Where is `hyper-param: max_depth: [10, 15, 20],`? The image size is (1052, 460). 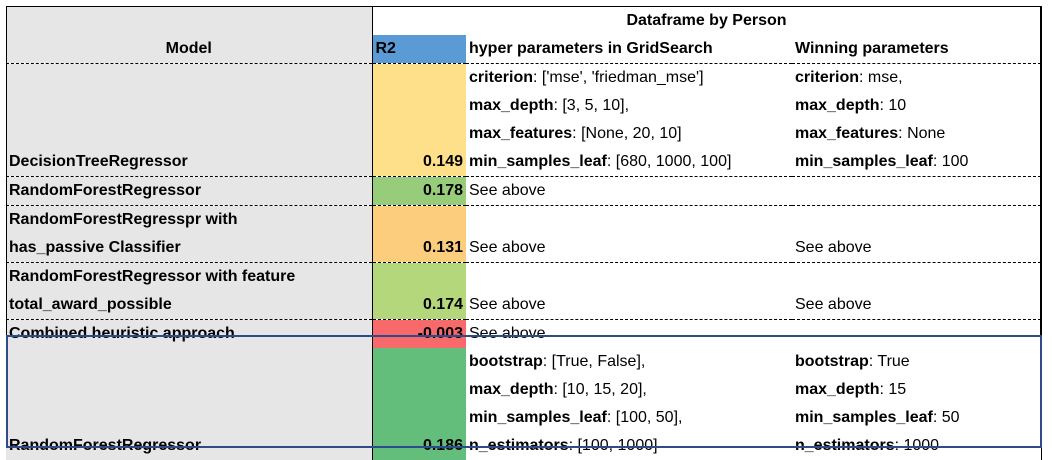 hyper-param: max_depth: [10, 15, 20], is located at coordinates (558, 389).